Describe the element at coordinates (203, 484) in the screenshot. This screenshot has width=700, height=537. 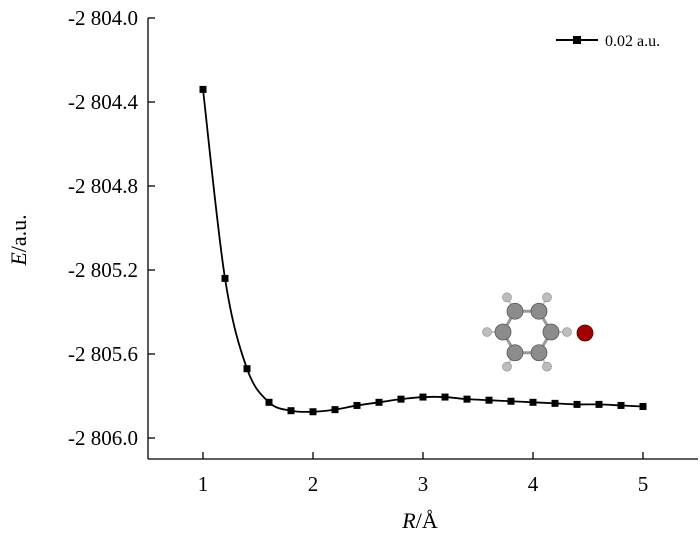
I see `x-tick-label: 1` at that location.